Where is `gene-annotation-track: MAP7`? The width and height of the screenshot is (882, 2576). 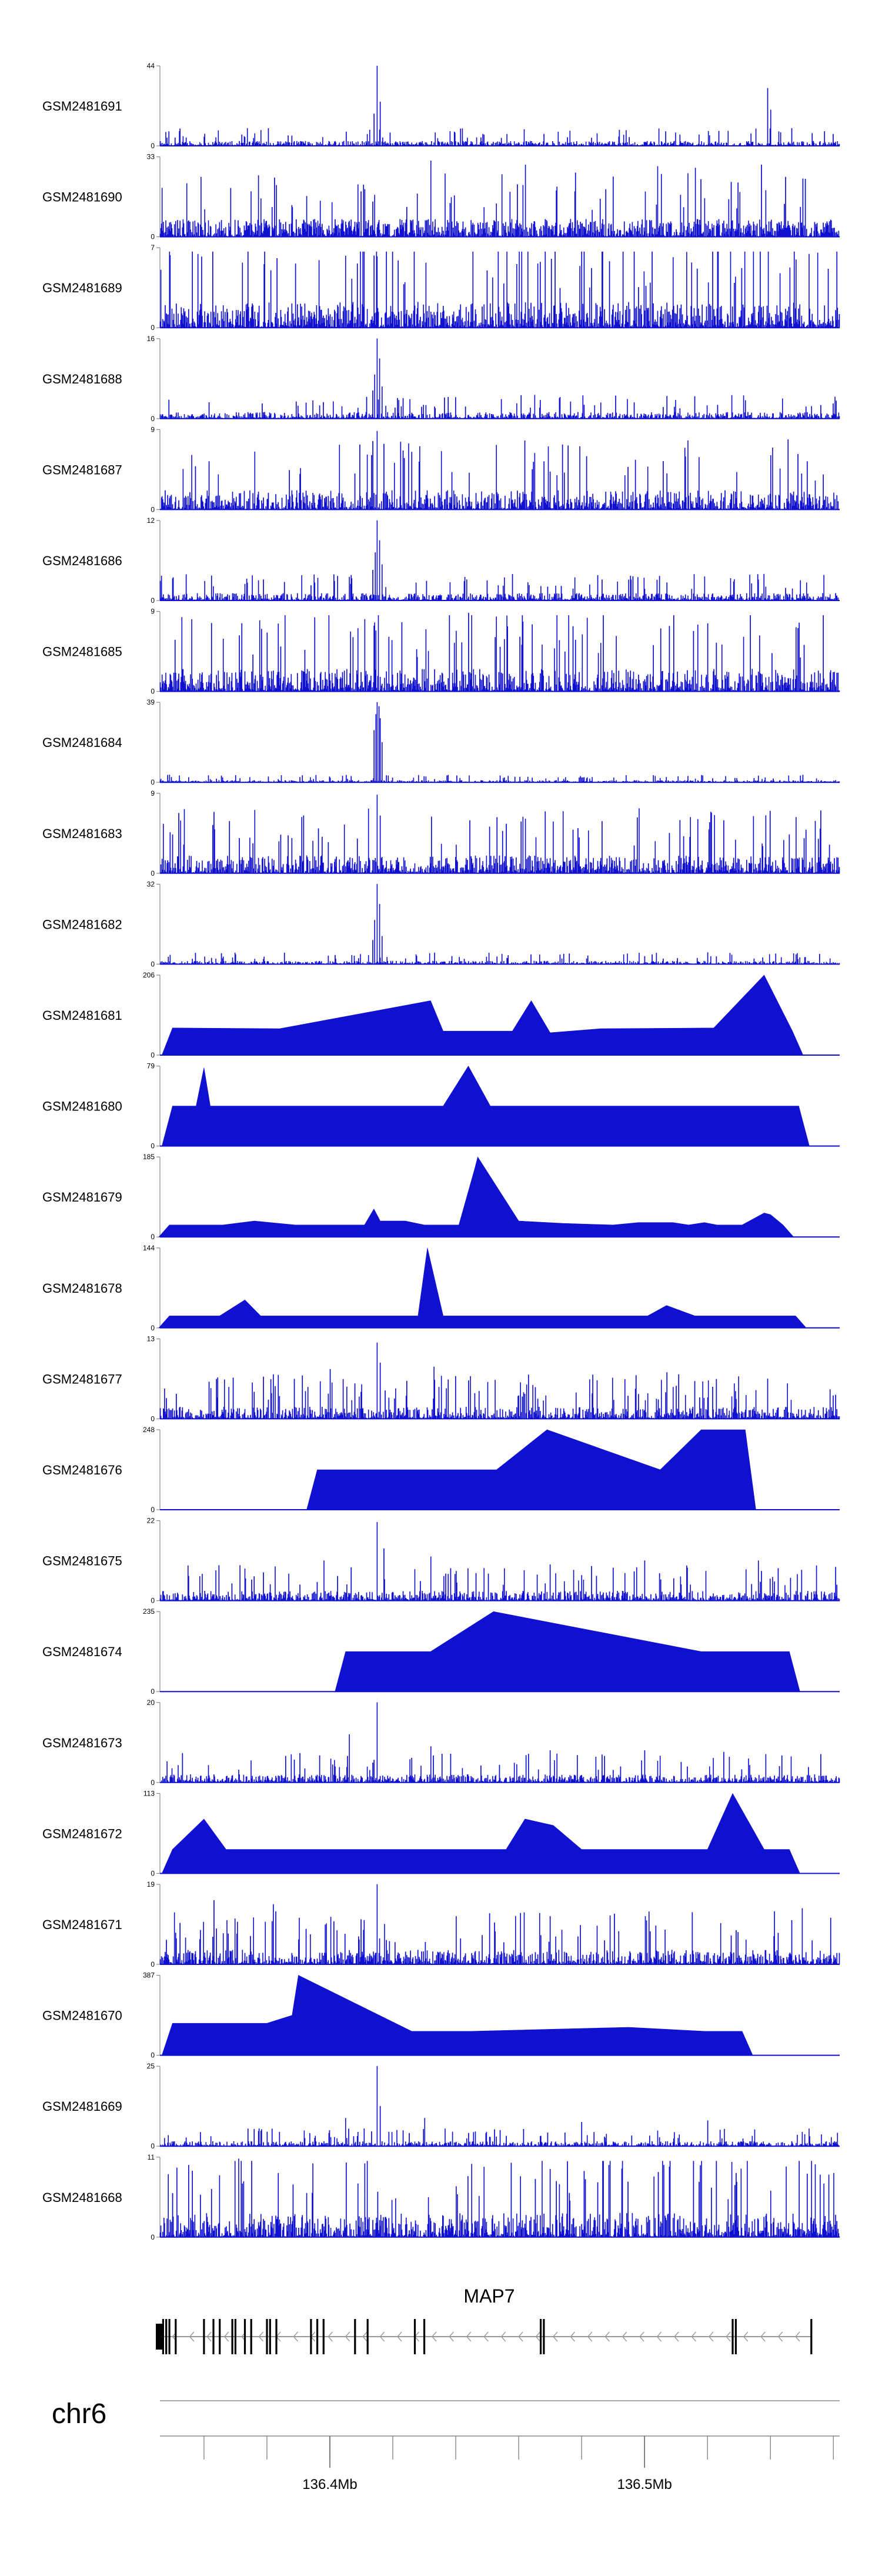
gene-annotation-track: MAP7 is located at coordinates (484, 2319).